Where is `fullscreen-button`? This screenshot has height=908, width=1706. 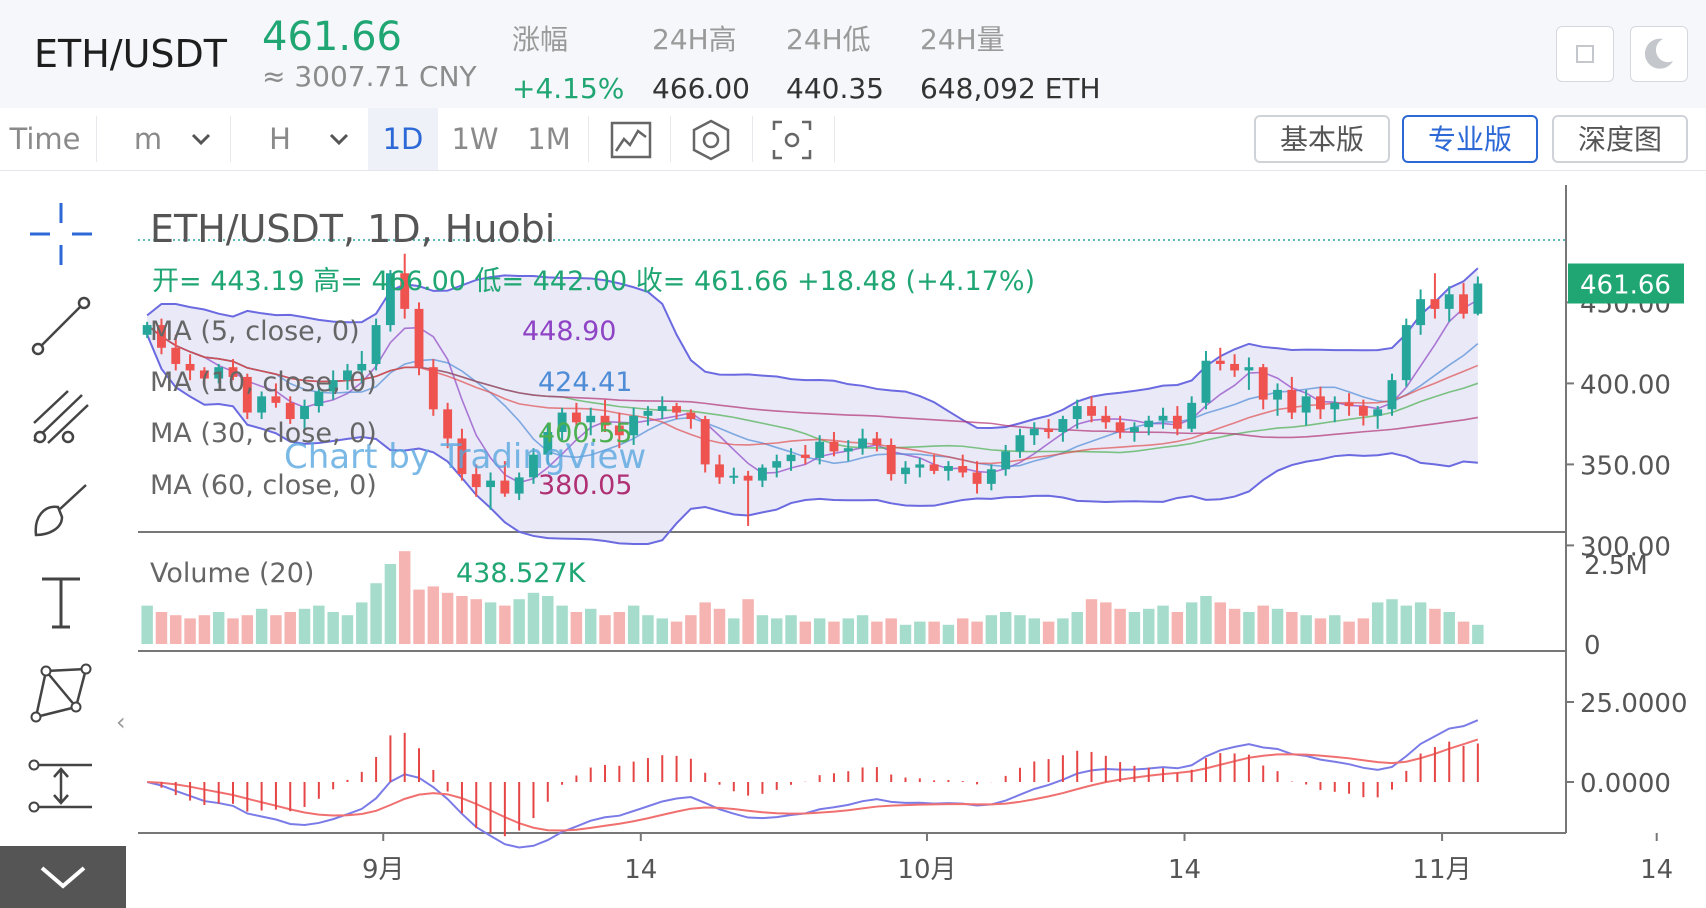
fullscreen-button is located at coordinates (1585, 54).